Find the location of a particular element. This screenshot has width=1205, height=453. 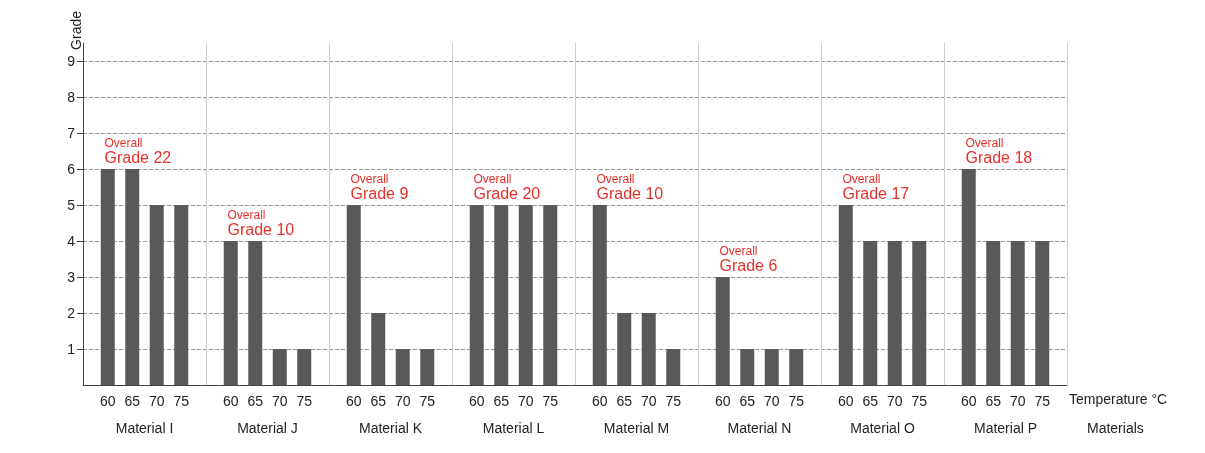

series-label: 65 is located at coordinates (624, 401).